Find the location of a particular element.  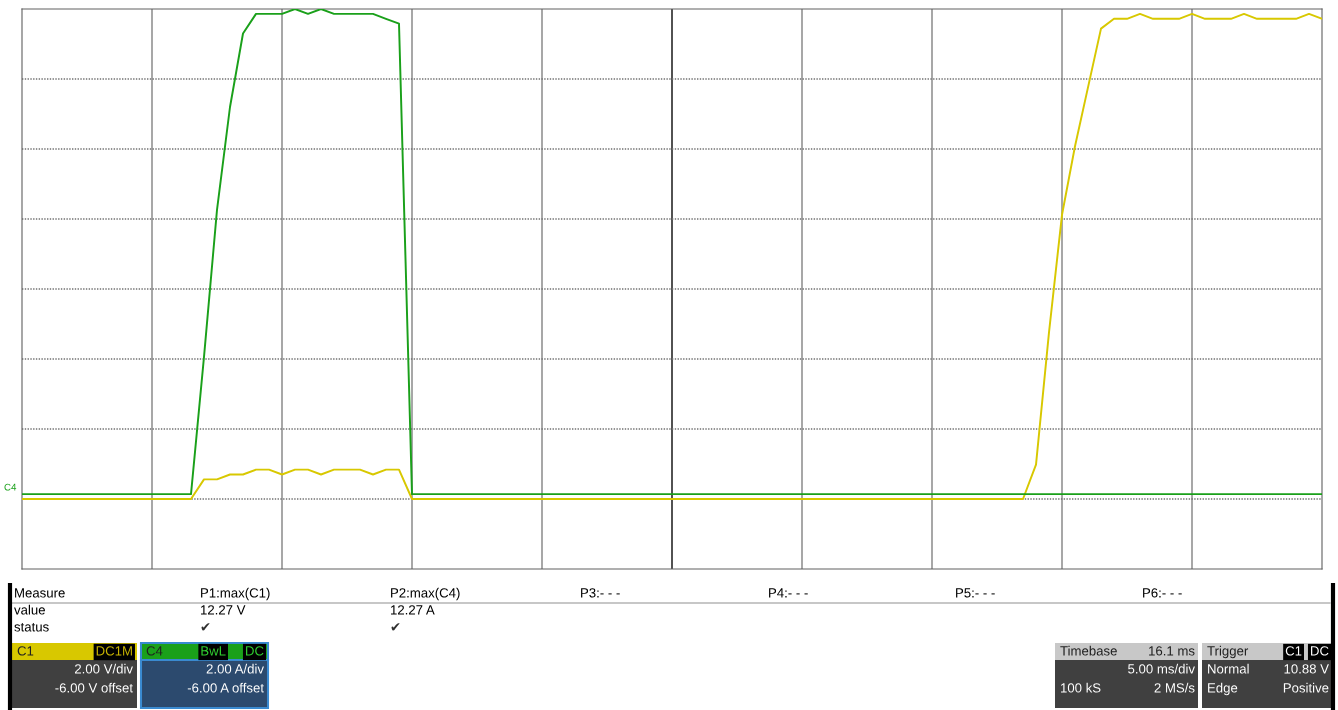

text: Measure is located at coordinates (40, 593).